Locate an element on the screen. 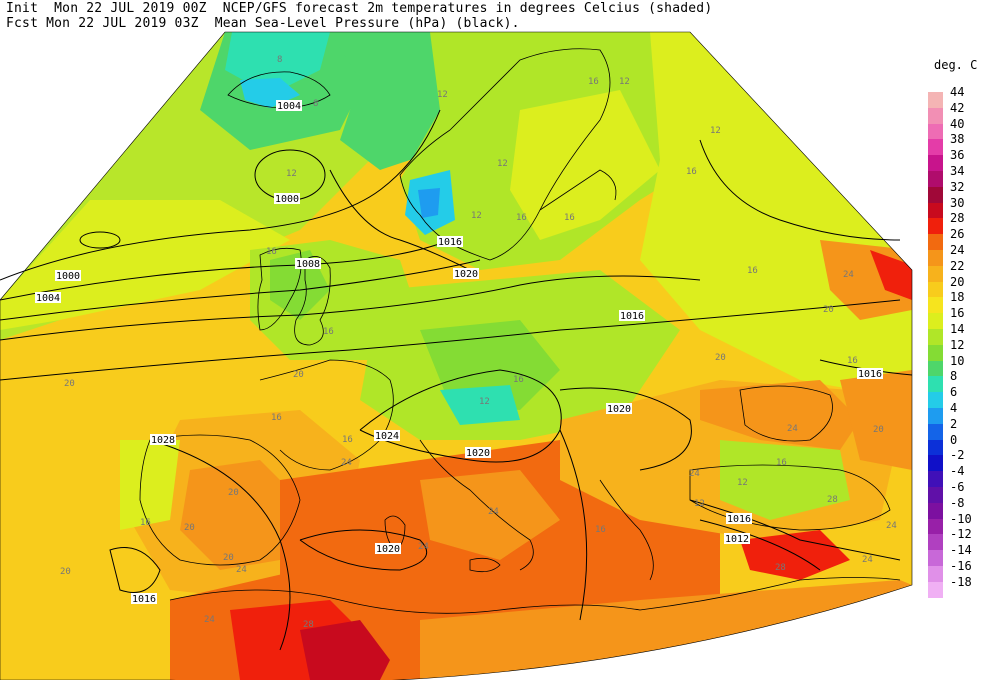 The width and height of the screenshot is (1000, 680). legend-label: 32 is located at coordinates (957, 186).